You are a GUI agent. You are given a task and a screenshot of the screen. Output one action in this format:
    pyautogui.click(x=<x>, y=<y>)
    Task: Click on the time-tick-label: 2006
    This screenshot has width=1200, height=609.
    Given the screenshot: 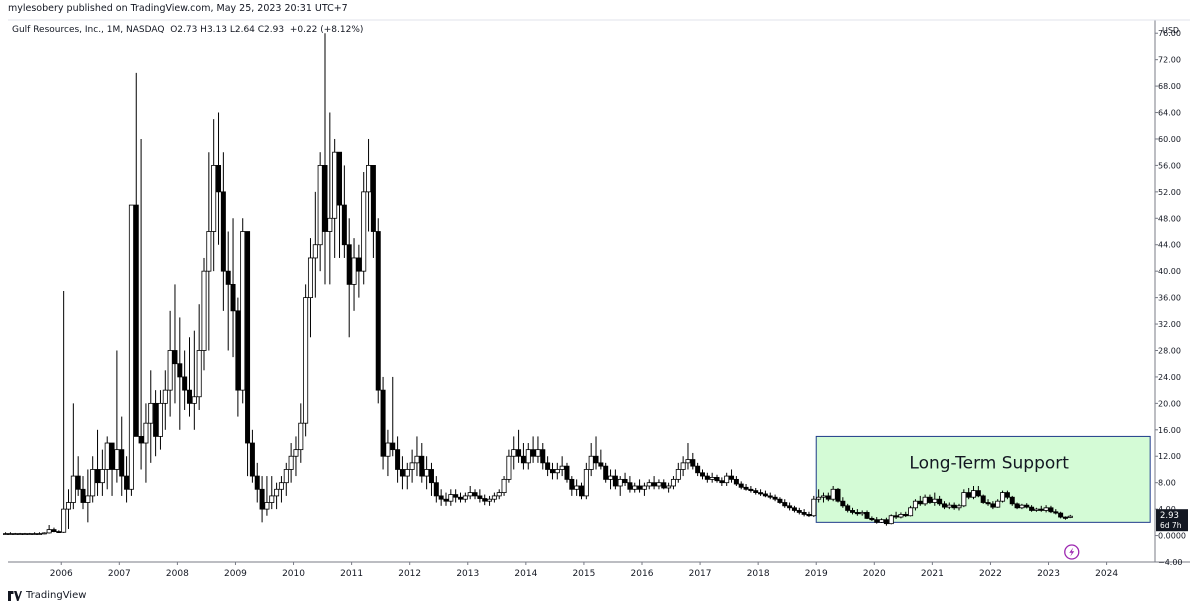 What is the action you would take?
    pyautogui.click(x=61, y=574)
    